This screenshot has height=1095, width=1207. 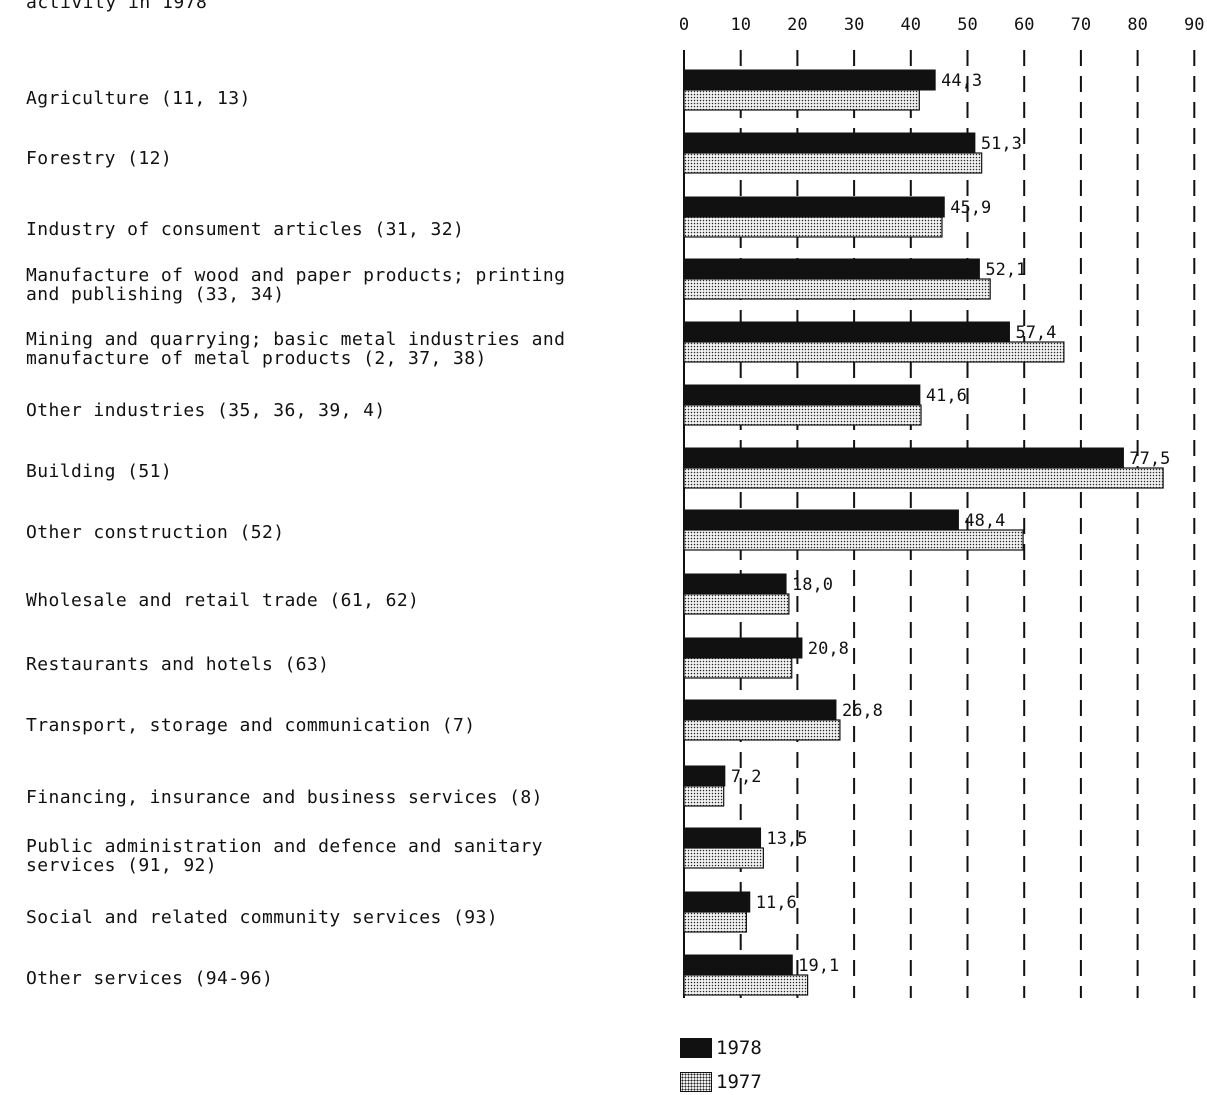 I want to click on legend-item-1978: 1978, so click(x=721, y=1048).